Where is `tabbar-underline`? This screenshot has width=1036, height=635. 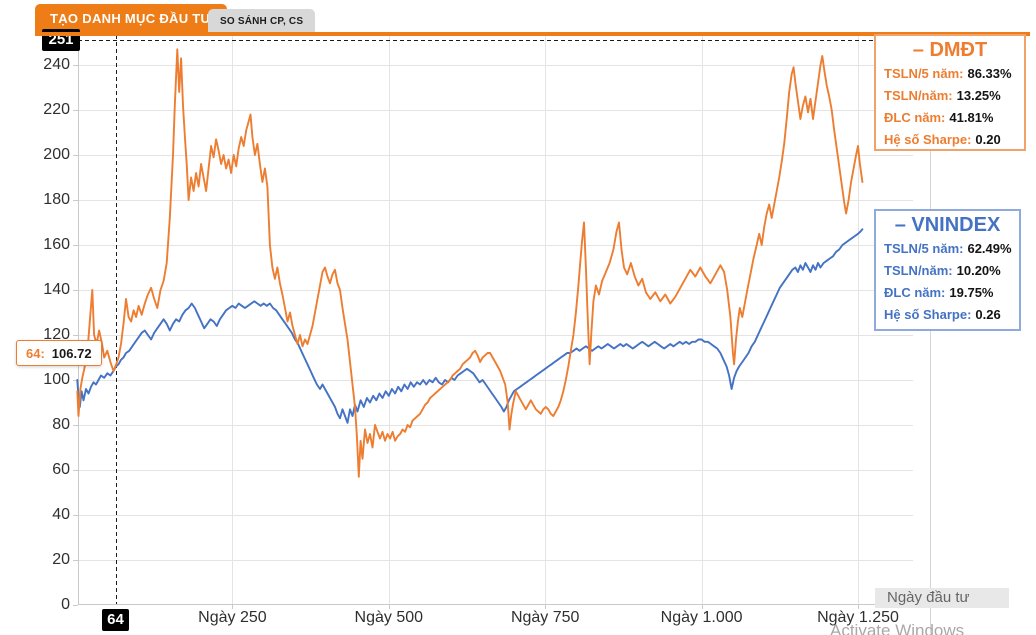 tabbar-underline is located at coordinates (532, 34).